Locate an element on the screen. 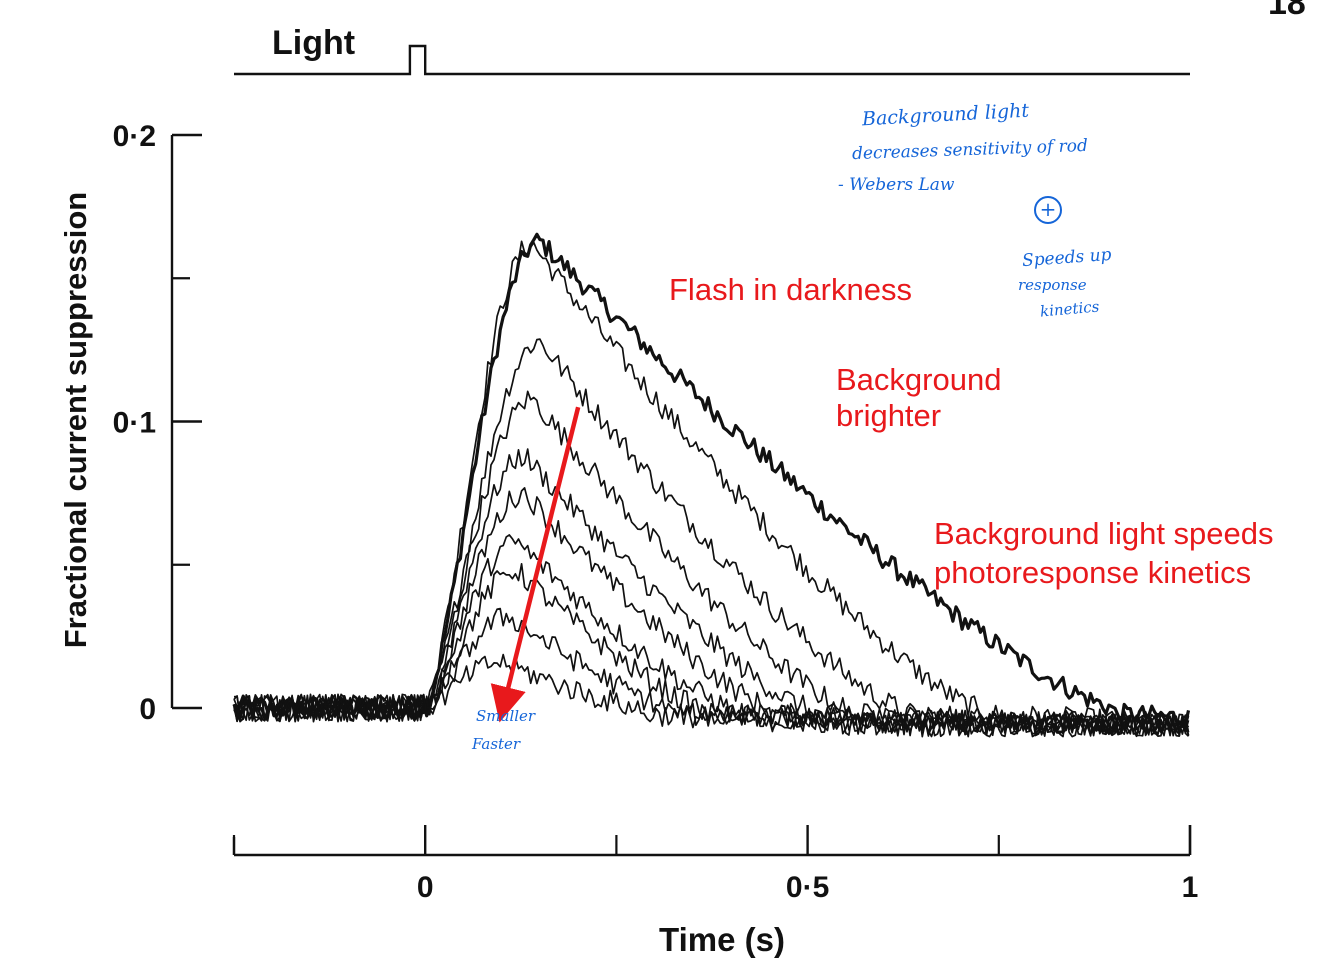 This screenshot has height=974, width=1334. handwritten-faster: Faster is located at coordinates (496, 744).